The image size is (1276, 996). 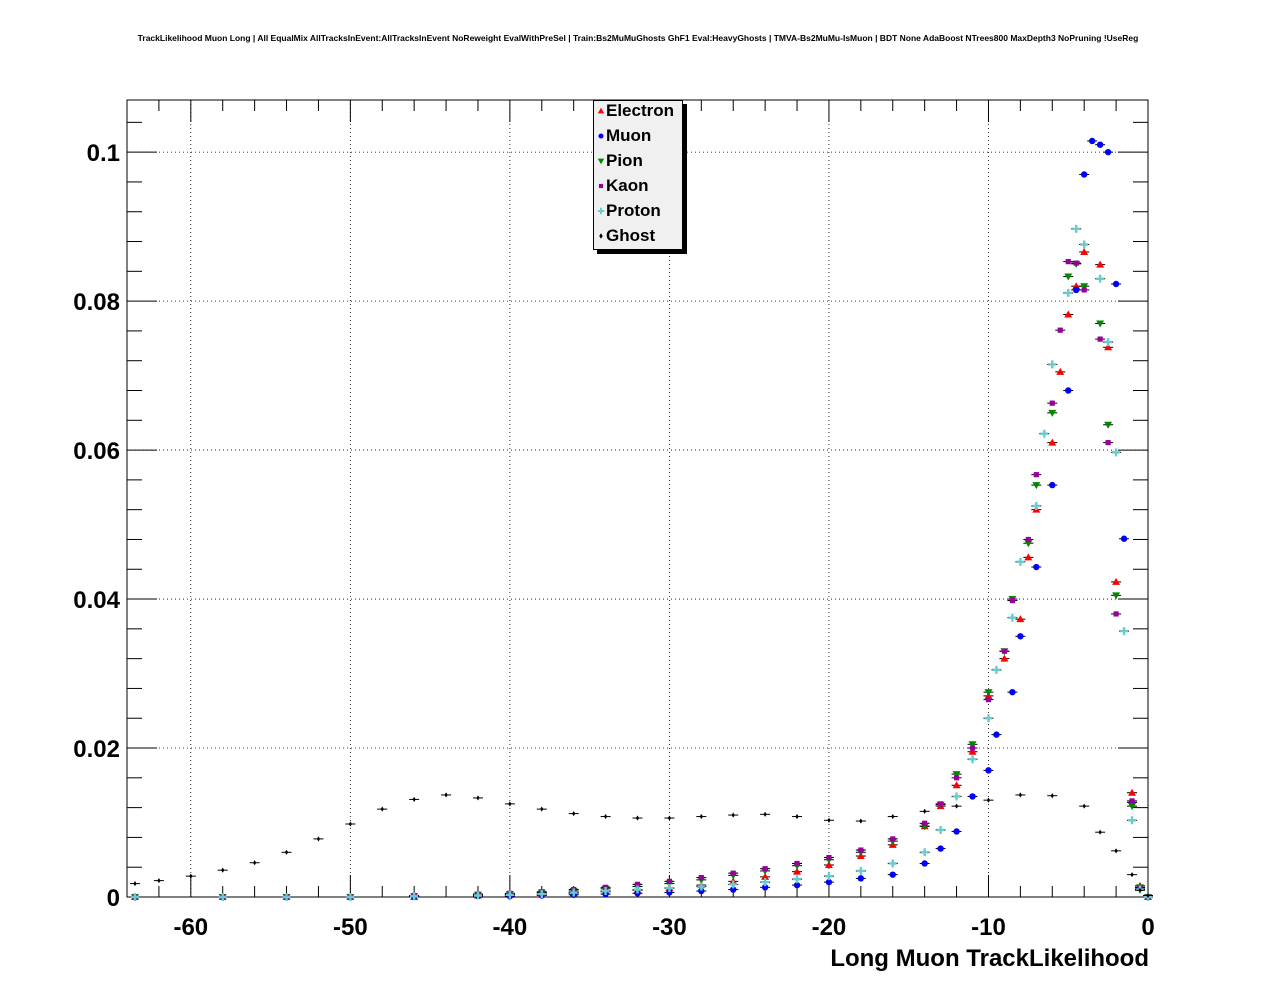 What do you see at coordinates (989, 958) in the screenshot?
I see `x-axis-label: Long Muon TrackLikelihood` at bounding box center [989, 958].